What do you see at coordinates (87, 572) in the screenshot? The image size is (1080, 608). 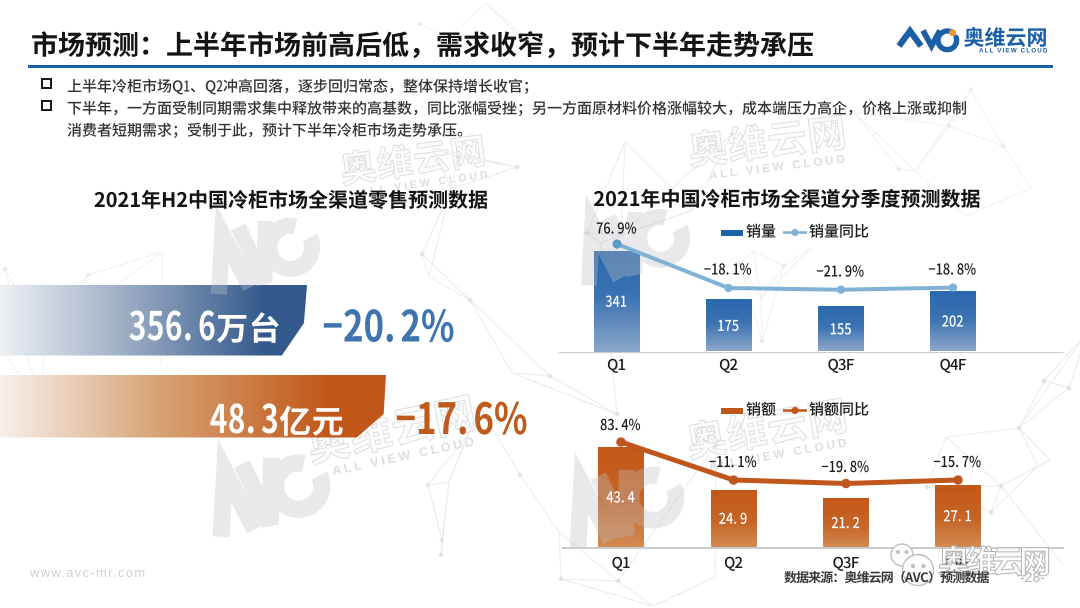 I see `svg-text: www.avc-mr.com` at bounding box center [87, 572].